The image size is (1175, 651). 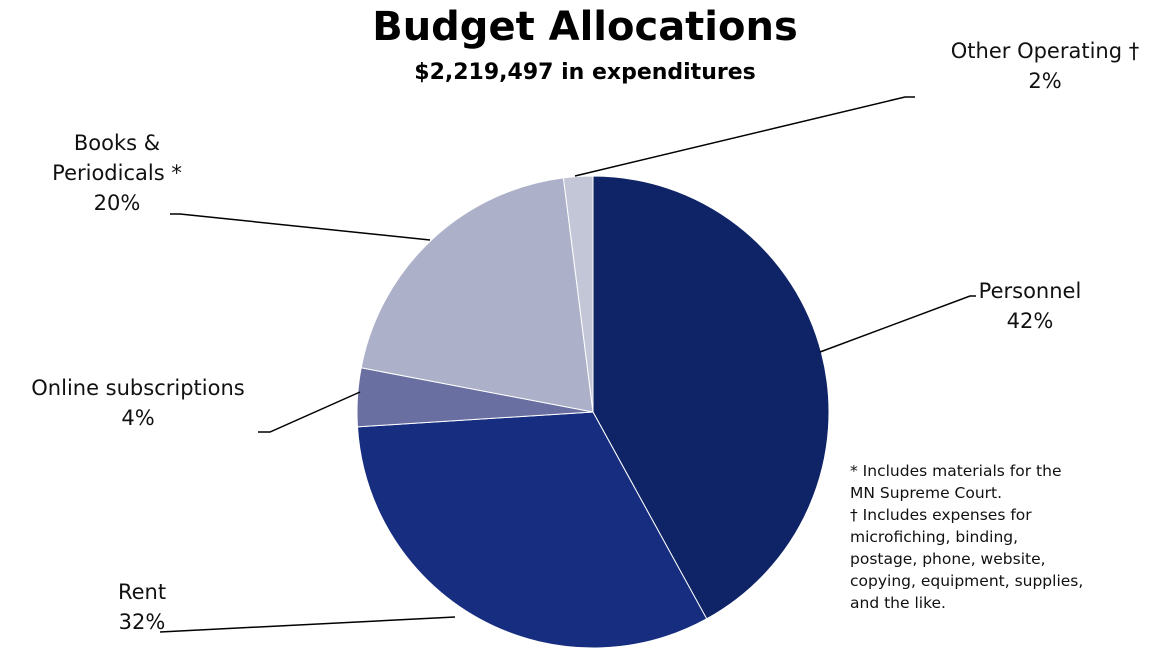 I want to click on value-label: 42%, so click(x=1030, y=321).